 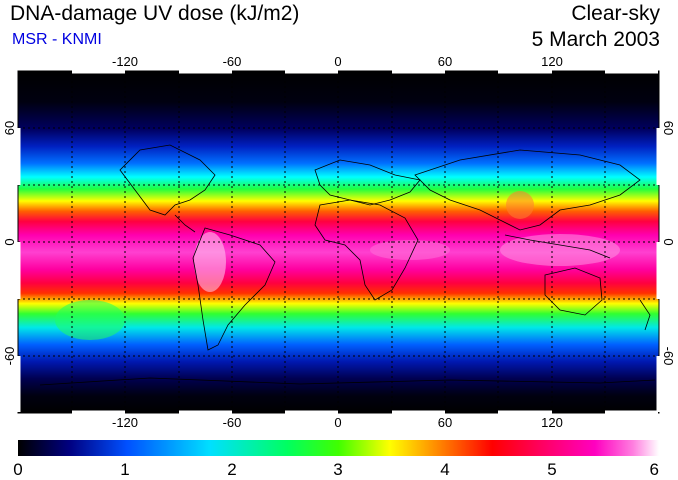 What do you see at coordinates (231, 469) in the screenshot?
I see `colorbar-label: 2` at bounding box center [231, 469].